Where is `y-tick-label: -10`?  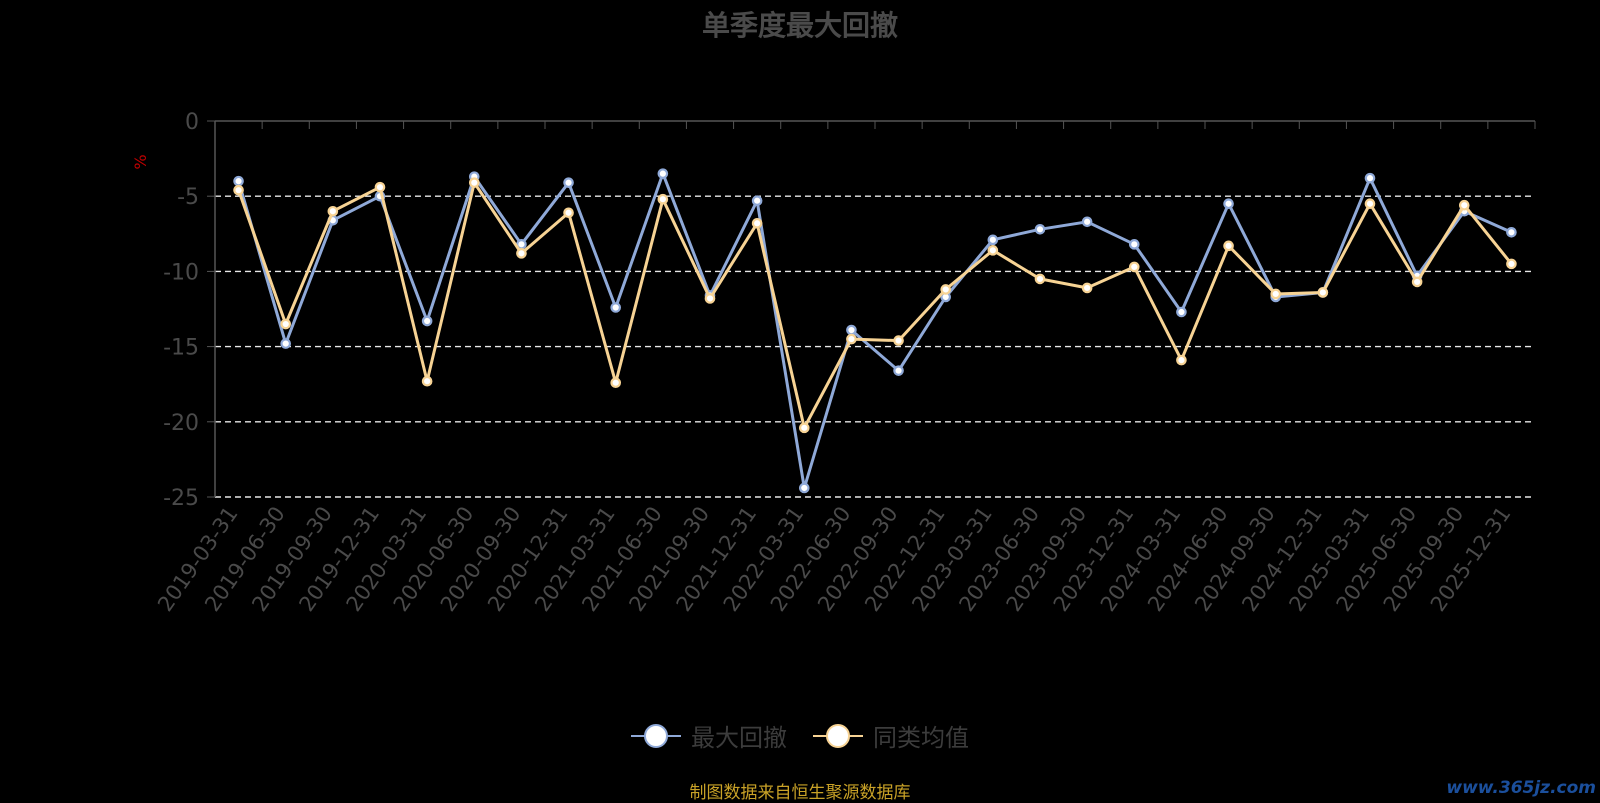
y-tick-label: -10 is located at coordinates (181, 272).